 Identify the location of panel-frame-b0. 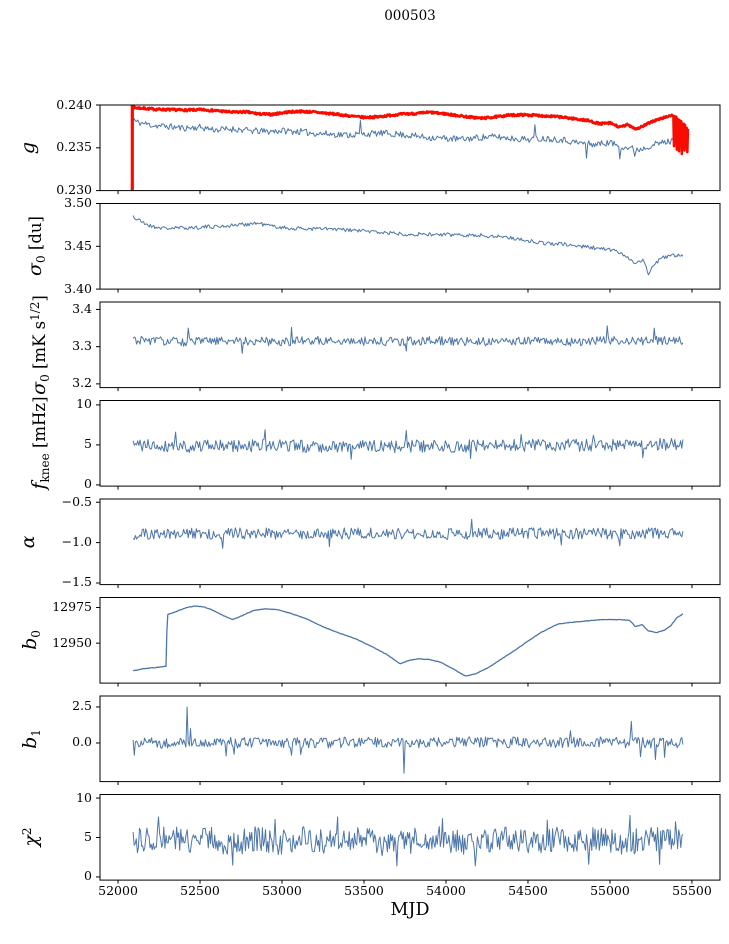
(410, 640).